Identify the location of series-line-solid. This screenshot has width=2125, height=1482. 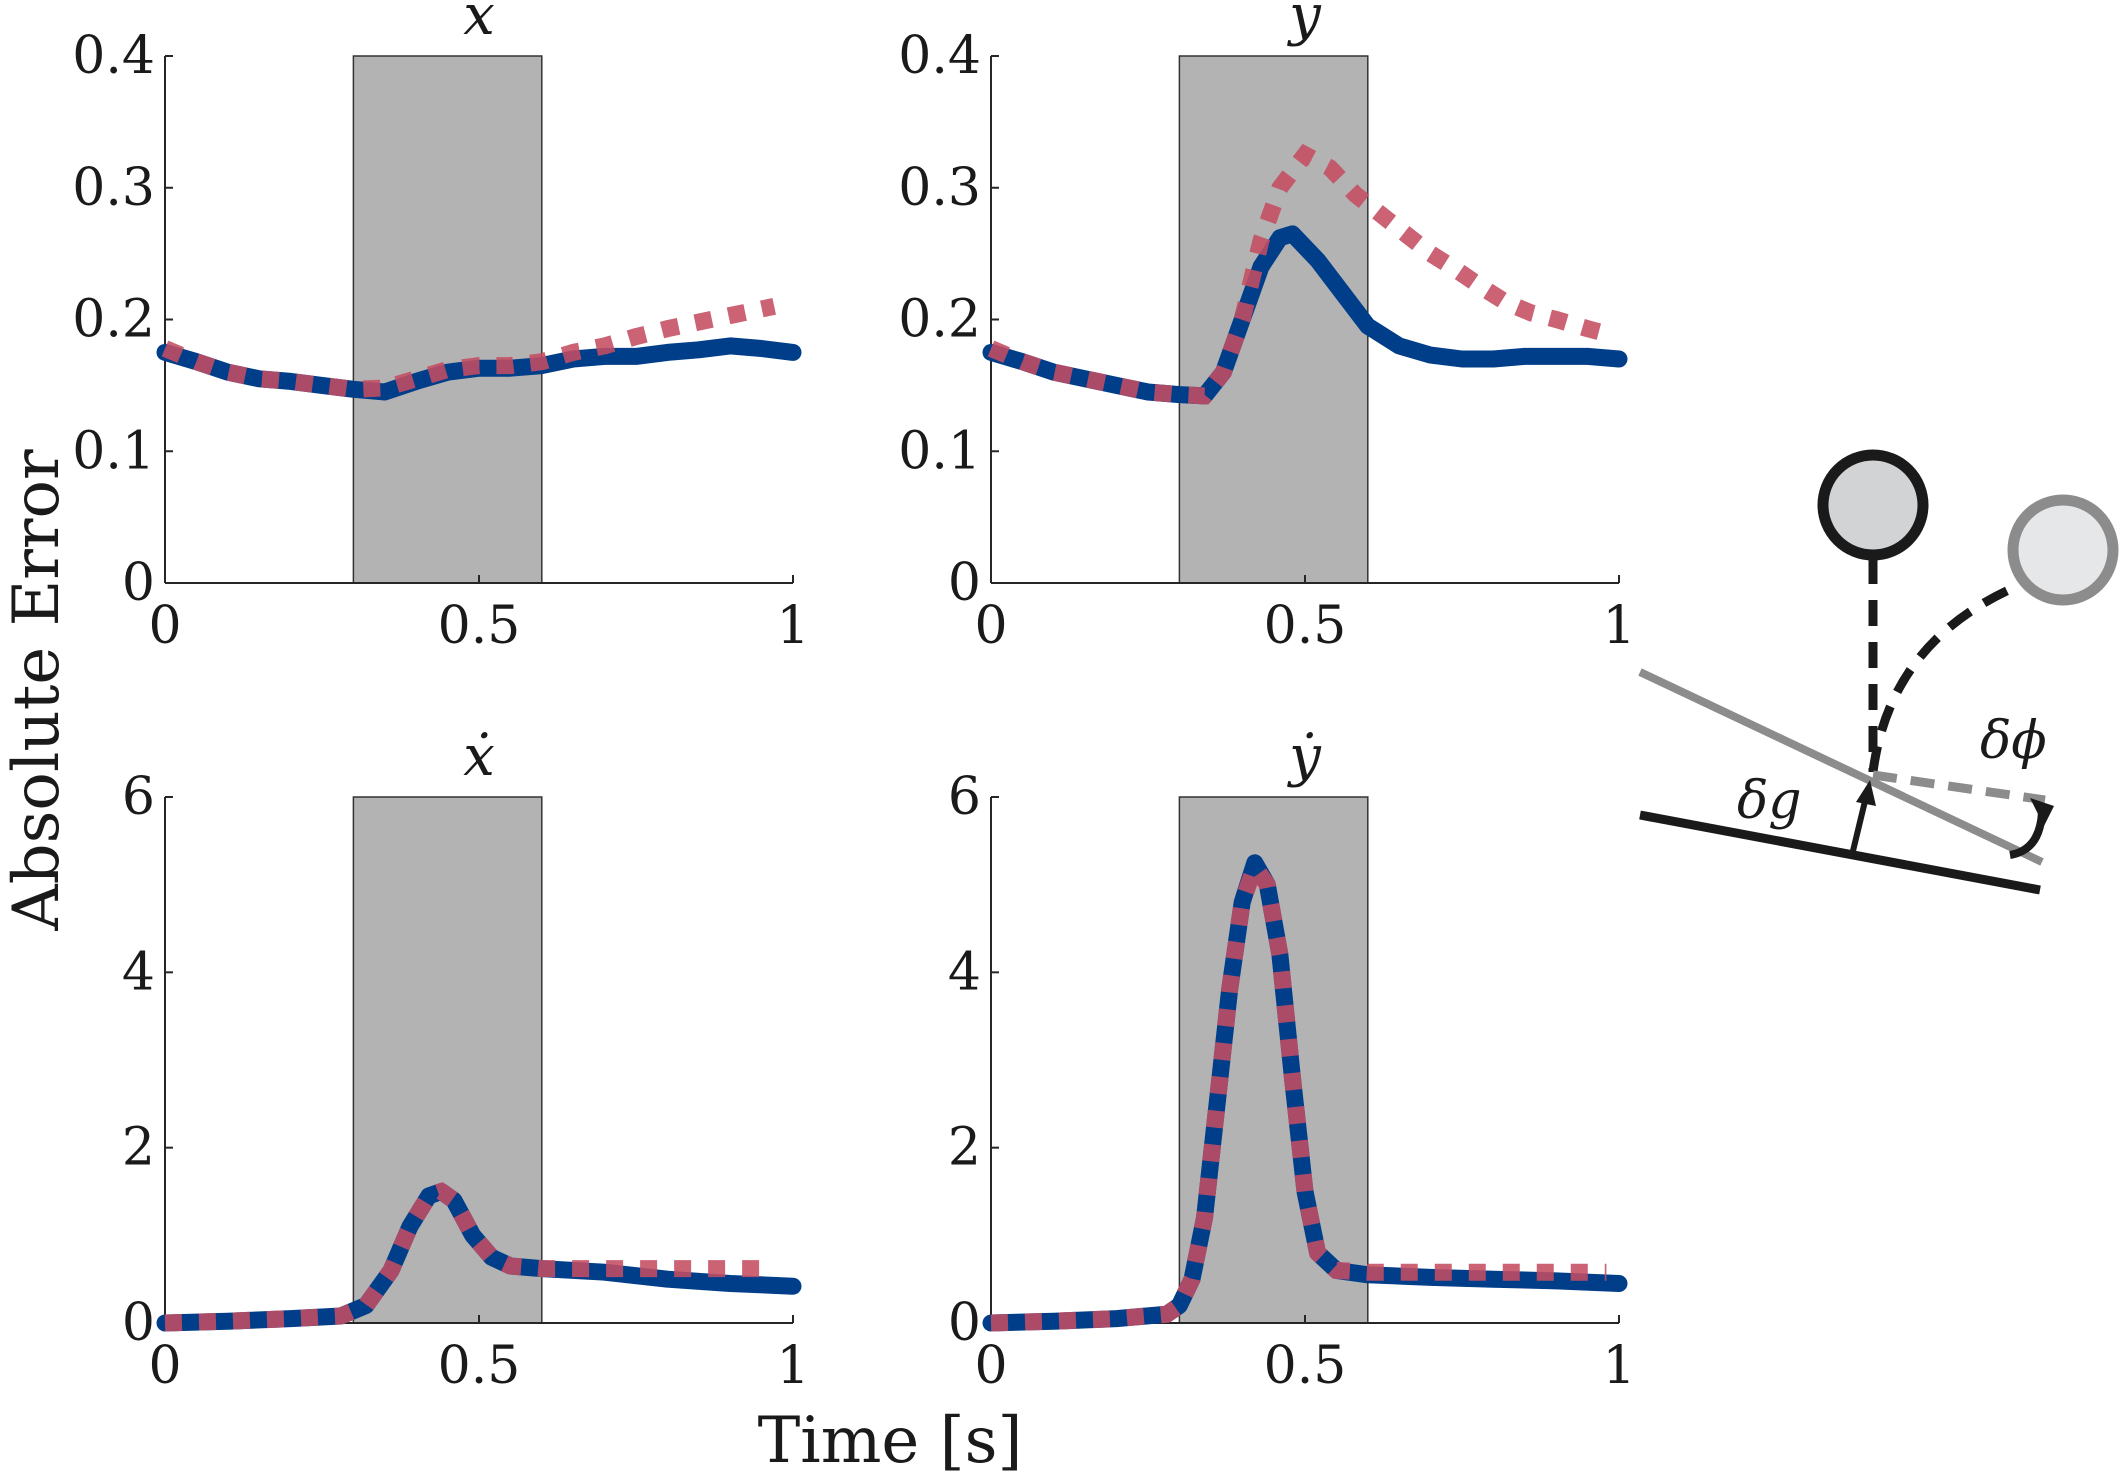
(1305, 315).